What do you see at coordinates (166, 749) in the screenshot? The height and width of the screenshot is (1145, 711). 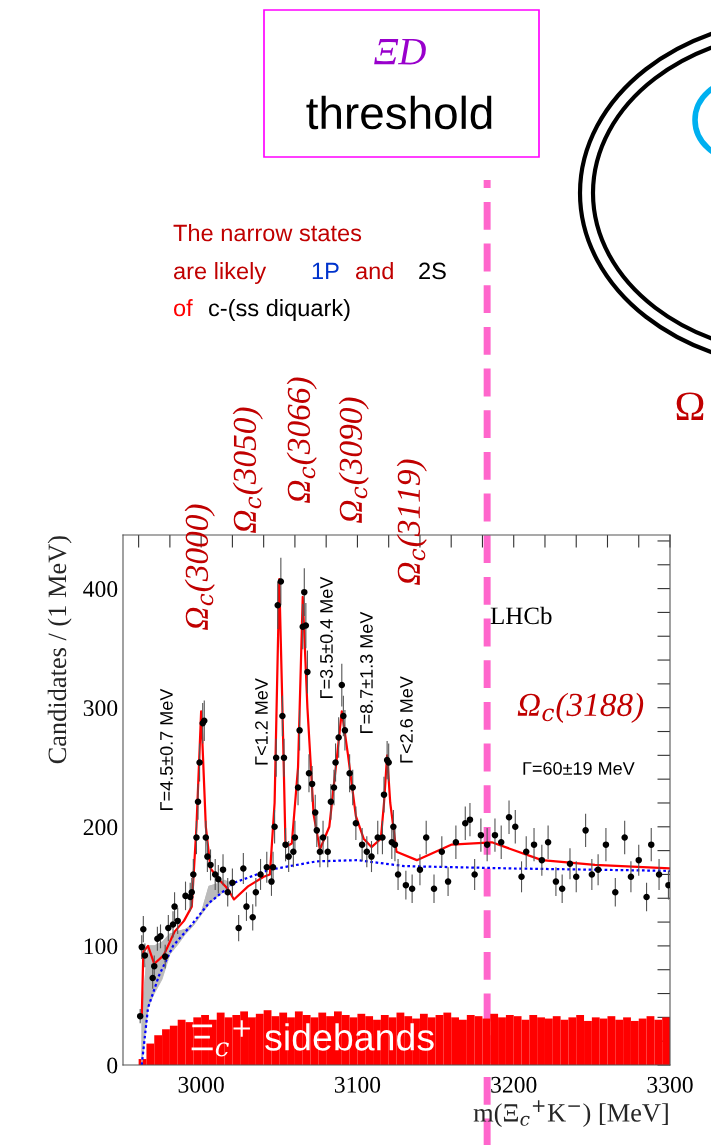 I see `annotation: Γ=4.5±0.7 MeV` at bounding box center [166, 749].